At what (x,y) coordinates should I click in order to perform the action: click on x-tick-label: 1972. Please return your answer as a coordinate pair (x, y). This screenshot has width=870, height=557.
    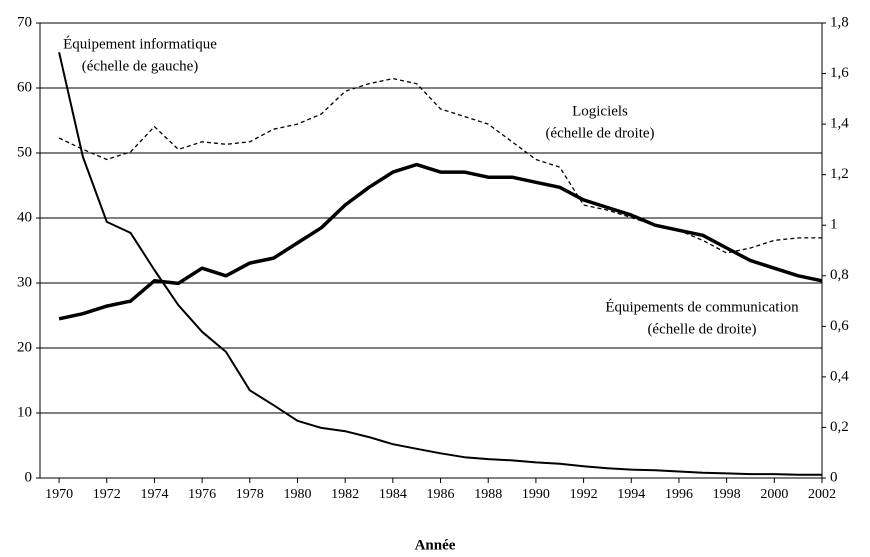
    Looking at the image, I should click on (107, 494).